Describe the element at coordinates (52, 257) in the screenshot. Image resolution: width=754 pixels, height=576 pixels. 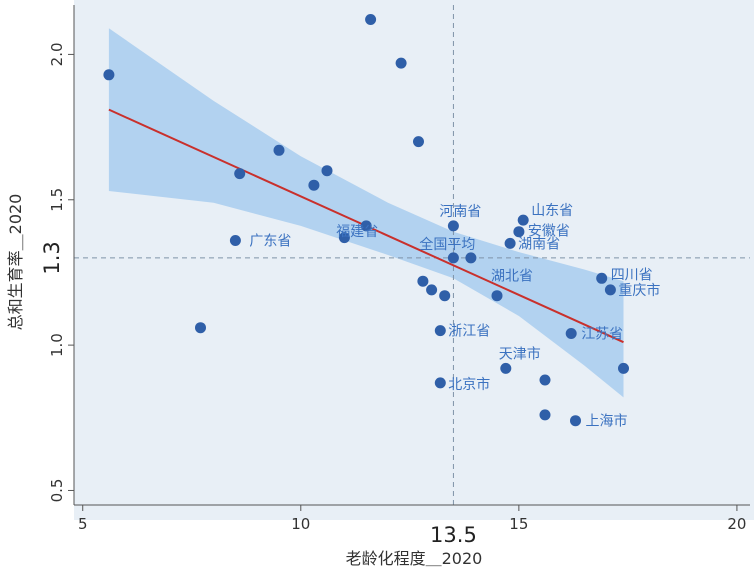
I see `y-reference-label: 1.3` at that location.